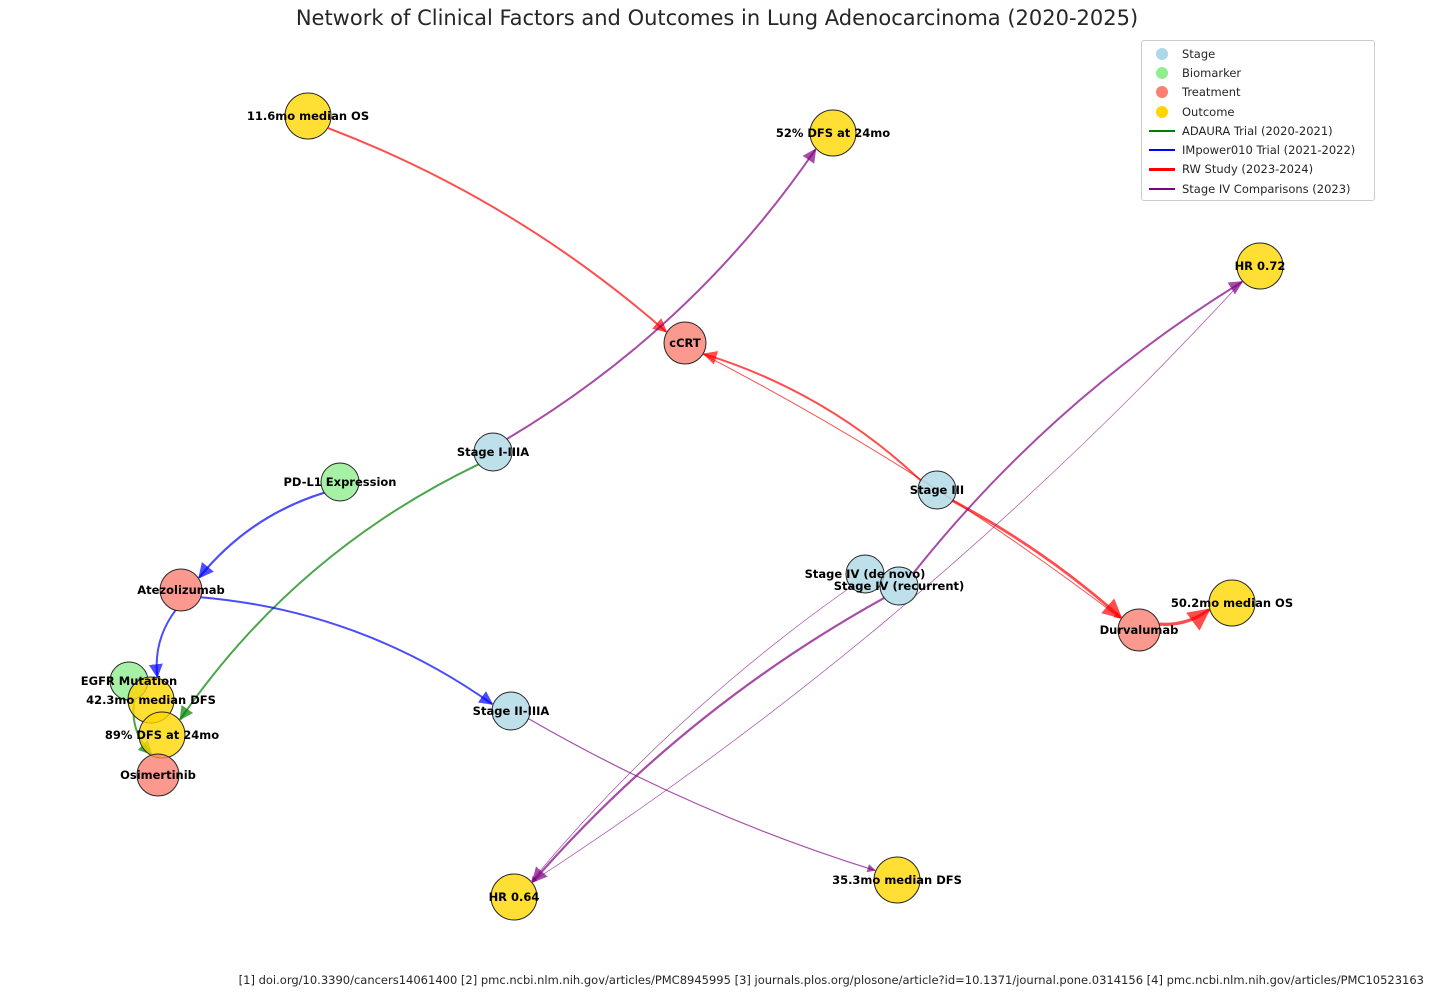  What do you see at coordinates (1037, 559) in the screenshot?
I see `edge-stage-iii-to-durvalumab` at bounding box center [1037, 559].